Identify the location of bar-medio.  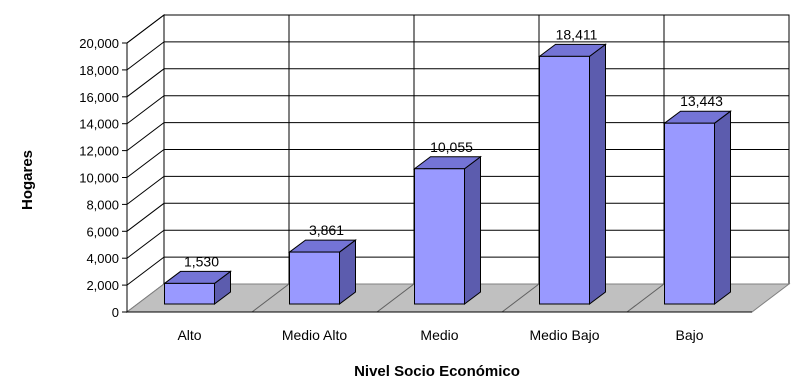
(447, 230).